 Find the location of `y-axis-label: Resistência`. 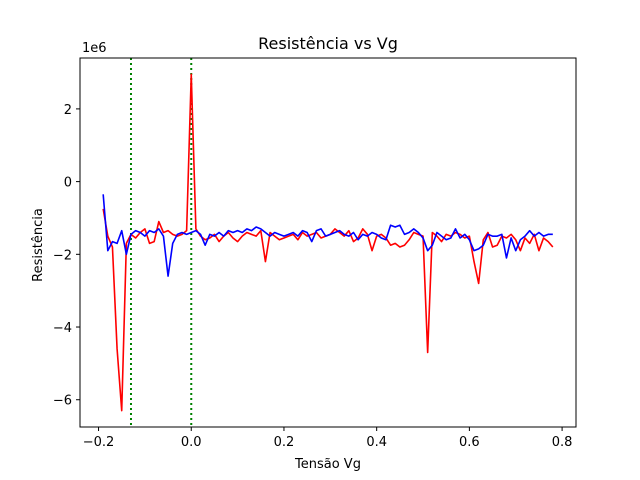

y-axis-label: Resistência is located at coordinates (38, 245).